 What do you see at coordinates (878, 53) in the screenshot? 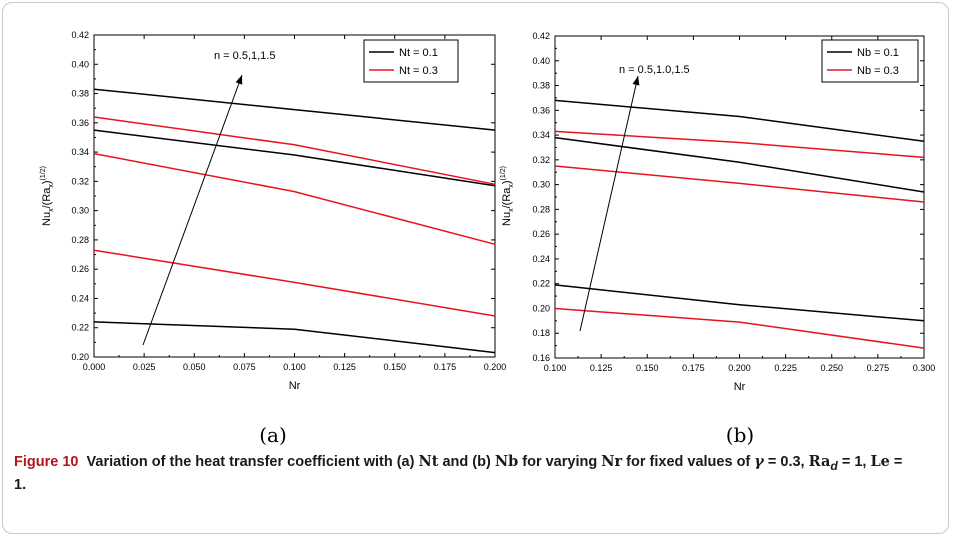
I see `legend-label: Nb = 0.1` at bounding box center [878, 53].